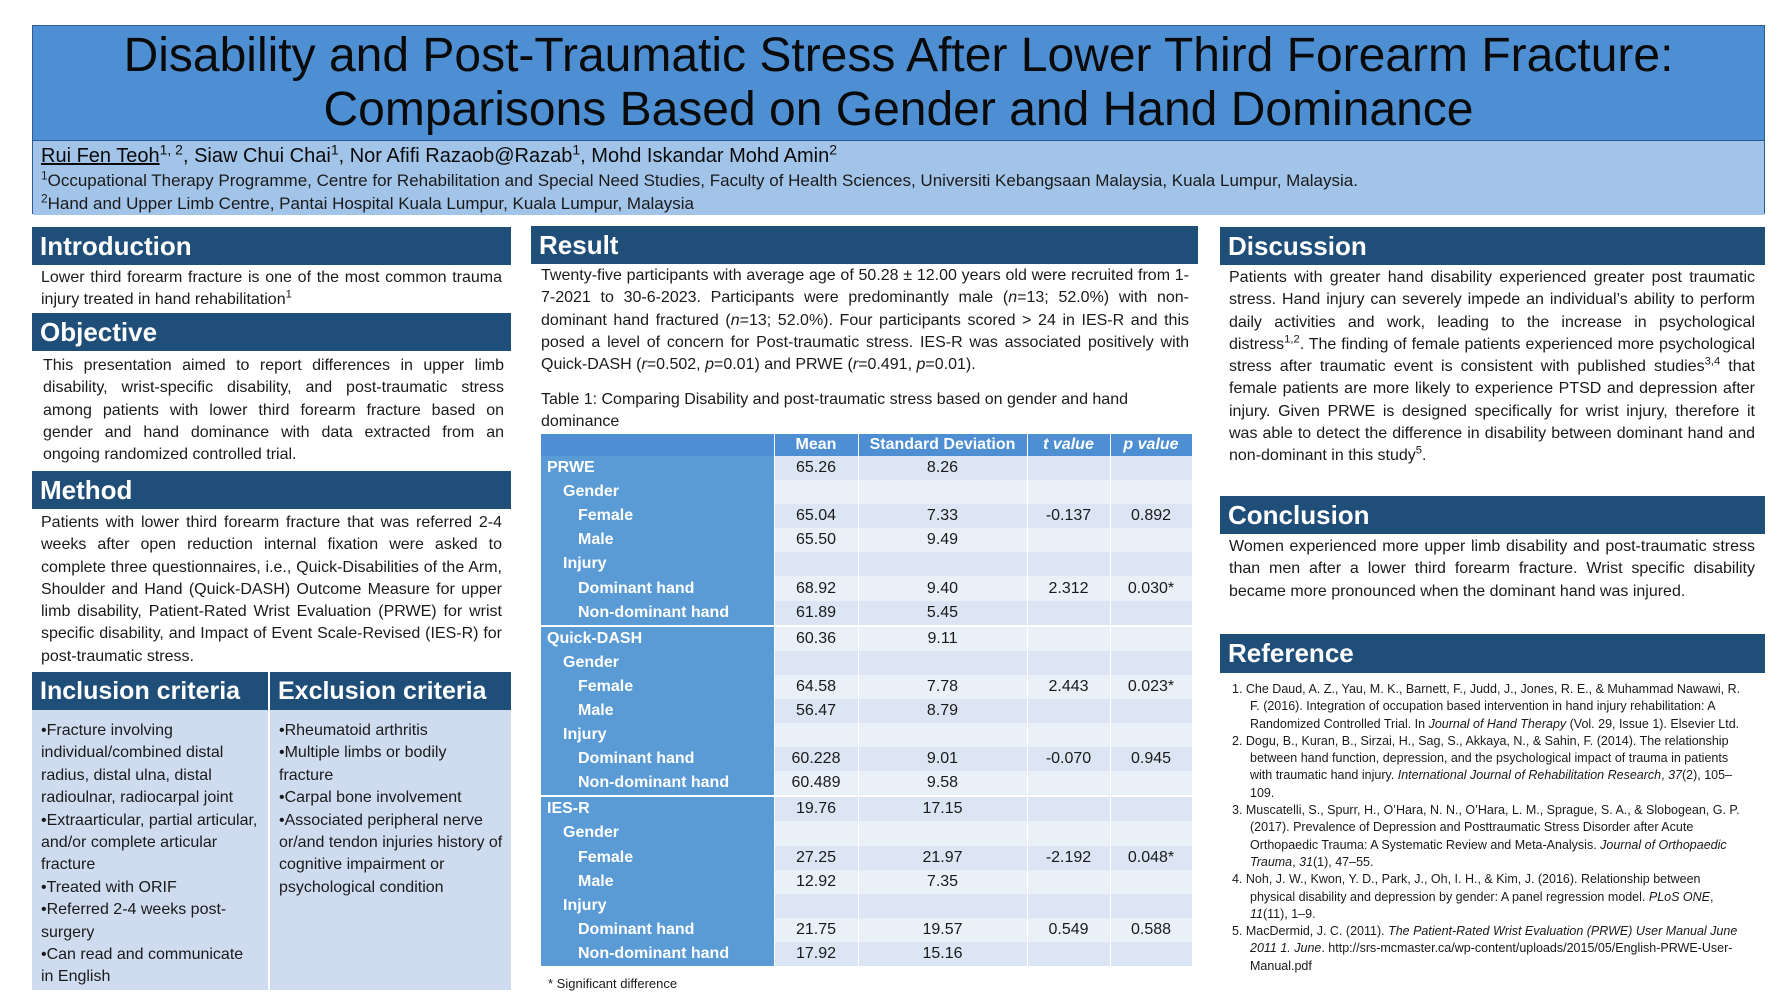  I want to click on table-row: Female 64.58 7.78 2.443 0.023*, so click(867, 686).